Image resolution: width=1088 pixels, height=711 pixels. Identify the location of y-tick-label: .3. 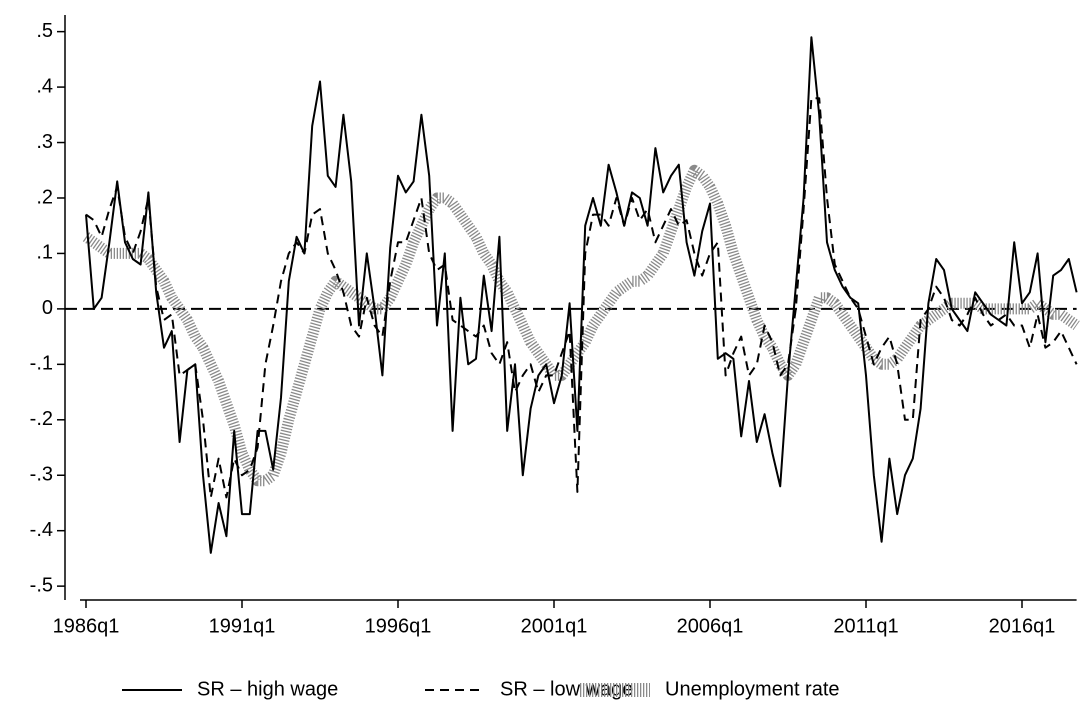
(44, 142).